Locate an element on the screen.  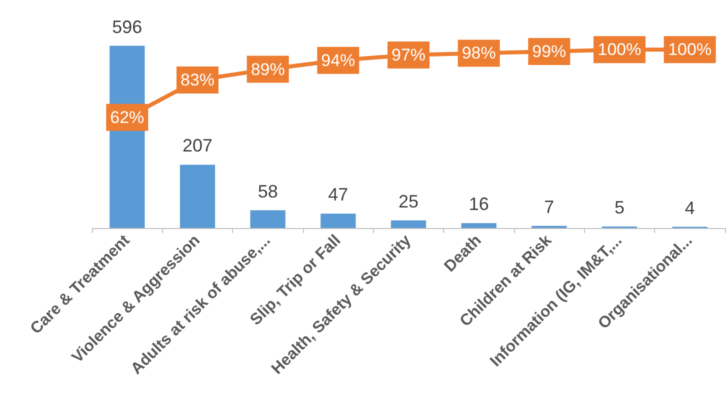
data-label: 207 is located at coordinates (197, 146).